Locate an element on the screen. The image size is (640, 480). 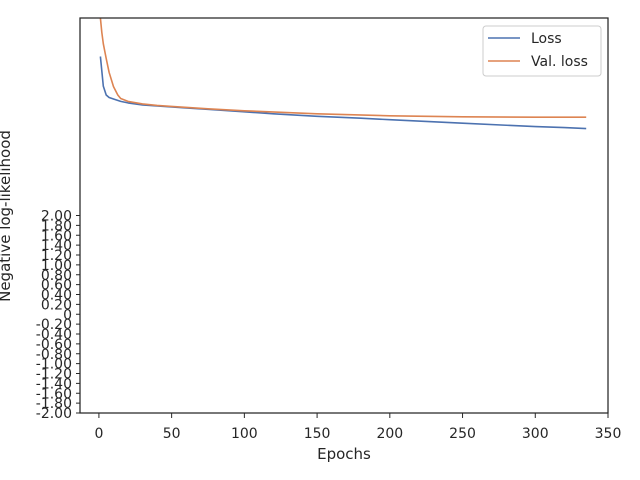
y-tick-label: -0.80 is located at coordinates (54, 355).